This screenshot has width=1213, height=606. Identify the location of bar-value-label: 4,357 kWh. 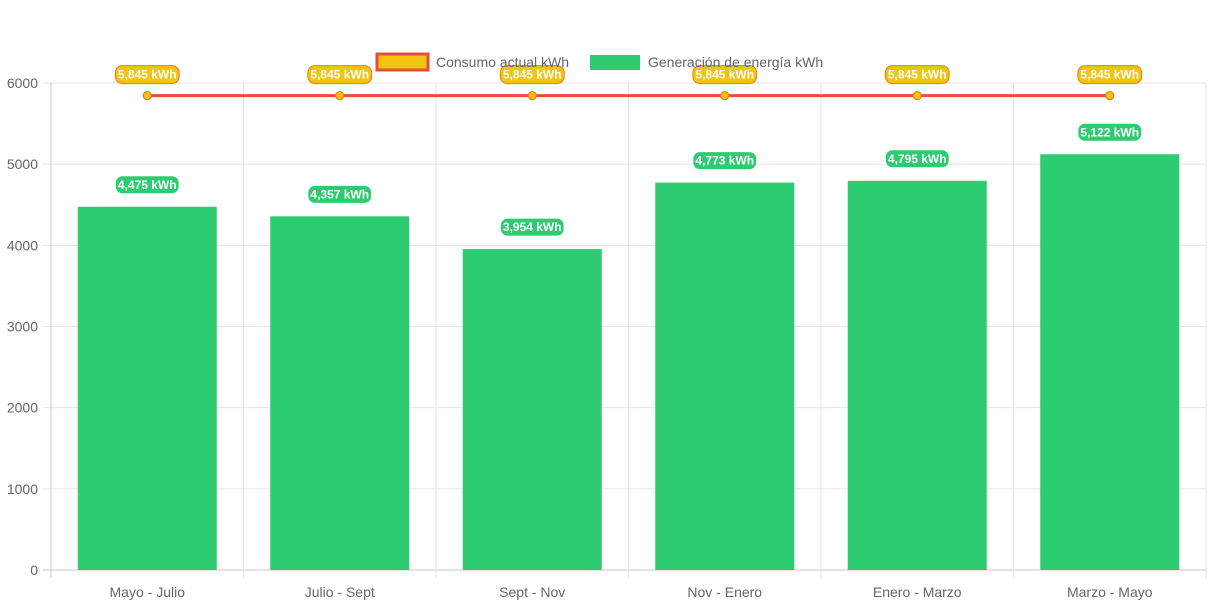
(340, 194).